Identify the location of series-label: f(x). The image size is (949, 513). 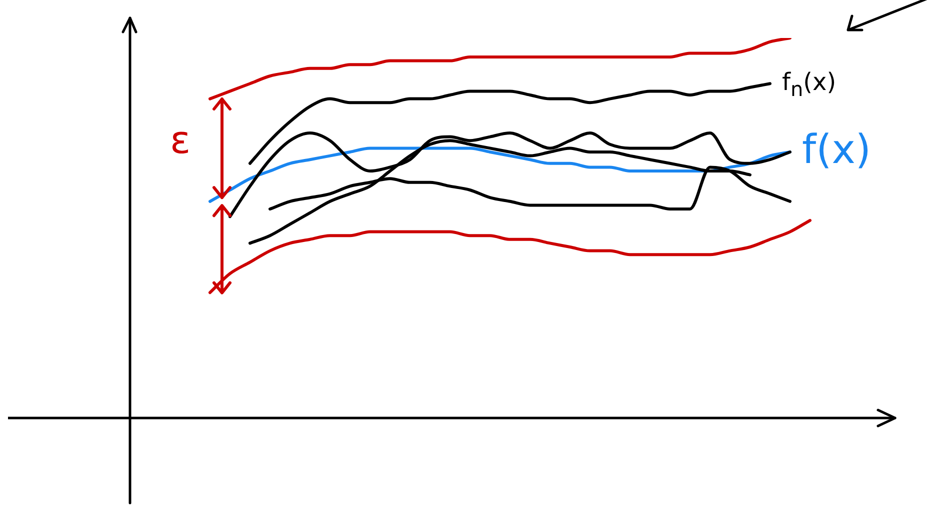
(836, 150).